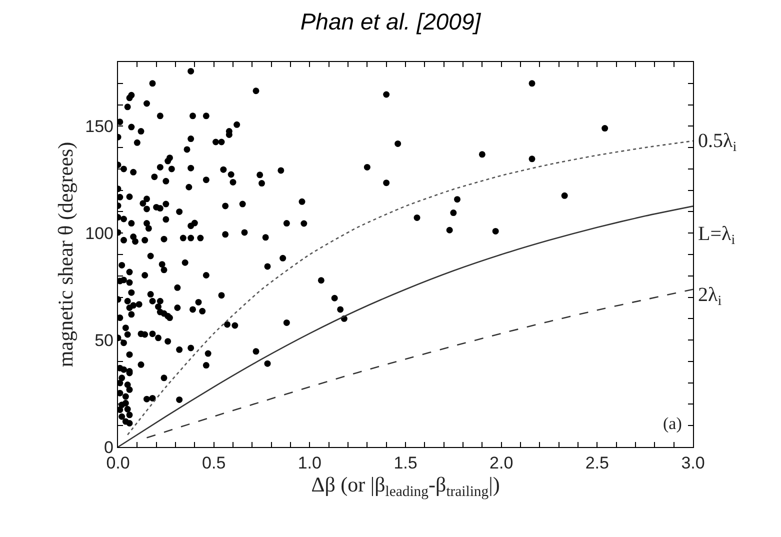 The image size is (781, 537). What do you see at coordinates (214, 463) in the screenshot?
I see `x-tick-label: 0.5` at bounding box center [214, 463].